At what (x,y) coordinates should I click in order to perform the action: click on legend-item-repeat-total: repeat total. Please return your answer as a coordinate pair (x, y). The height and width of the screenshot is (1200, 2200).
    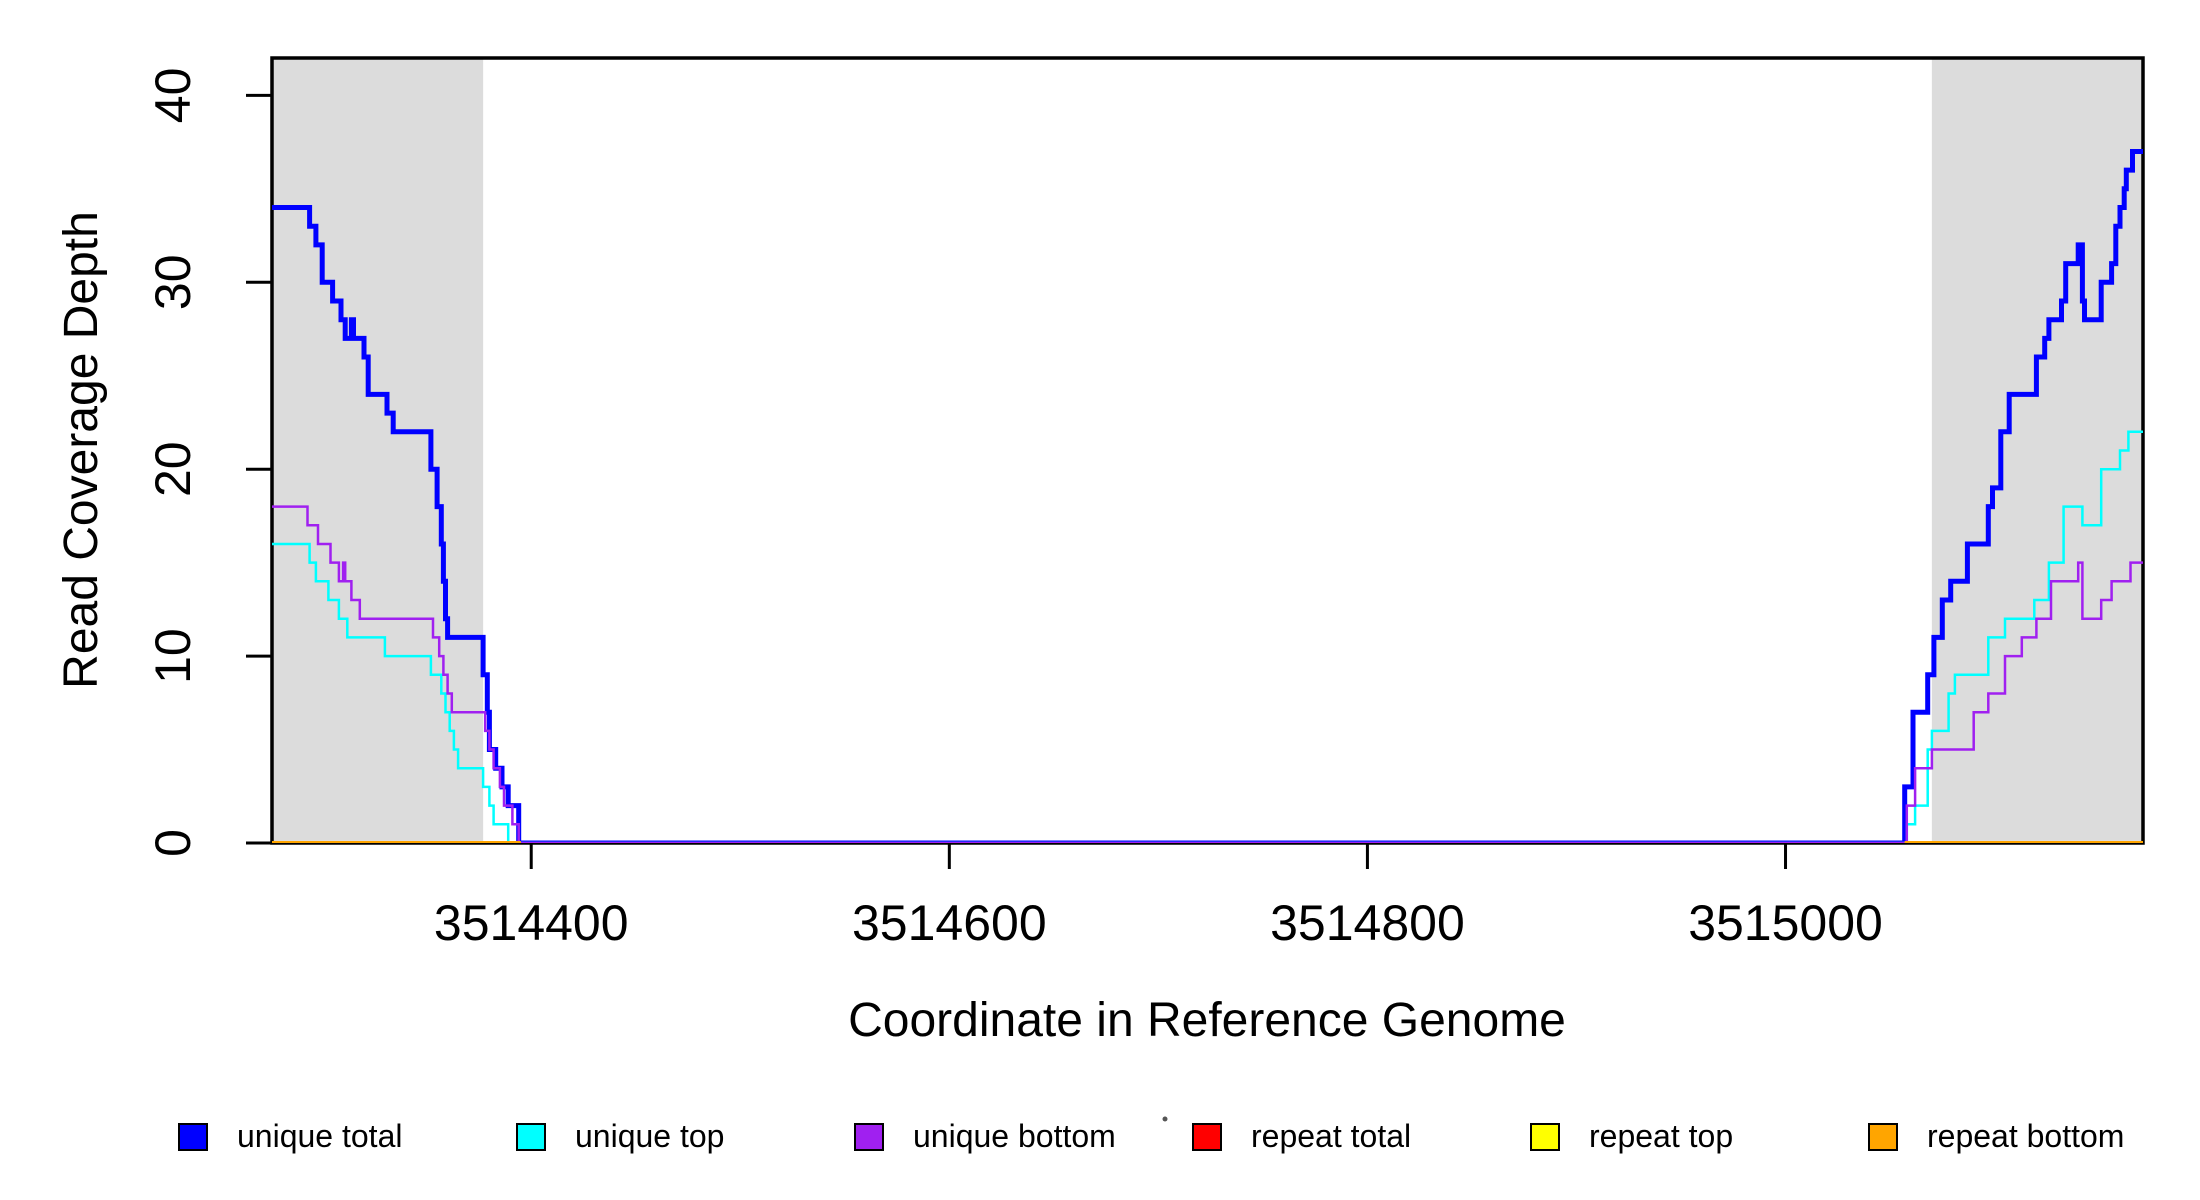
    Looking at the image, I should click on (1301, 1136).